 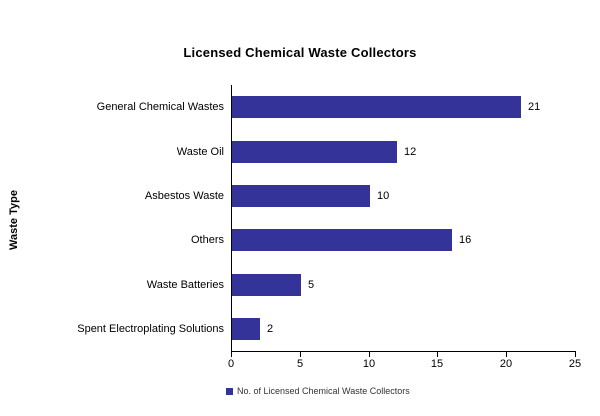 What do you see at coordinates (160, 107) in the screenshot?
I see `category-label: General Chemical Wastes` at bounding box center [160, 107].